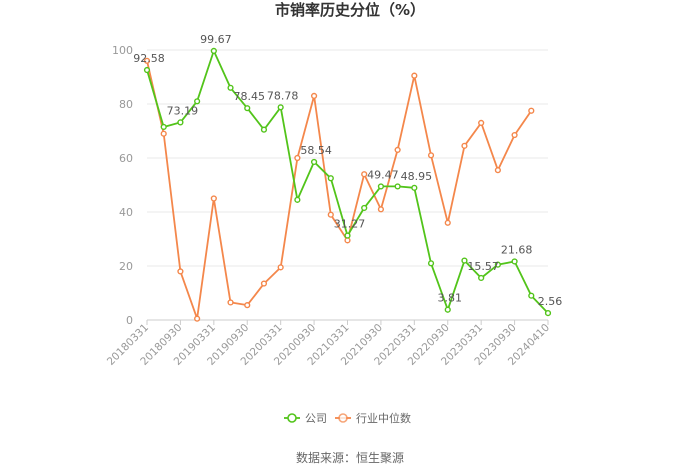 The height and width of the screenshot is (473, 700). What do you see at coordinates (383, 418) in the screenshot?
I see `legend-label: 行业中位数` at bounding box center [383, 418].